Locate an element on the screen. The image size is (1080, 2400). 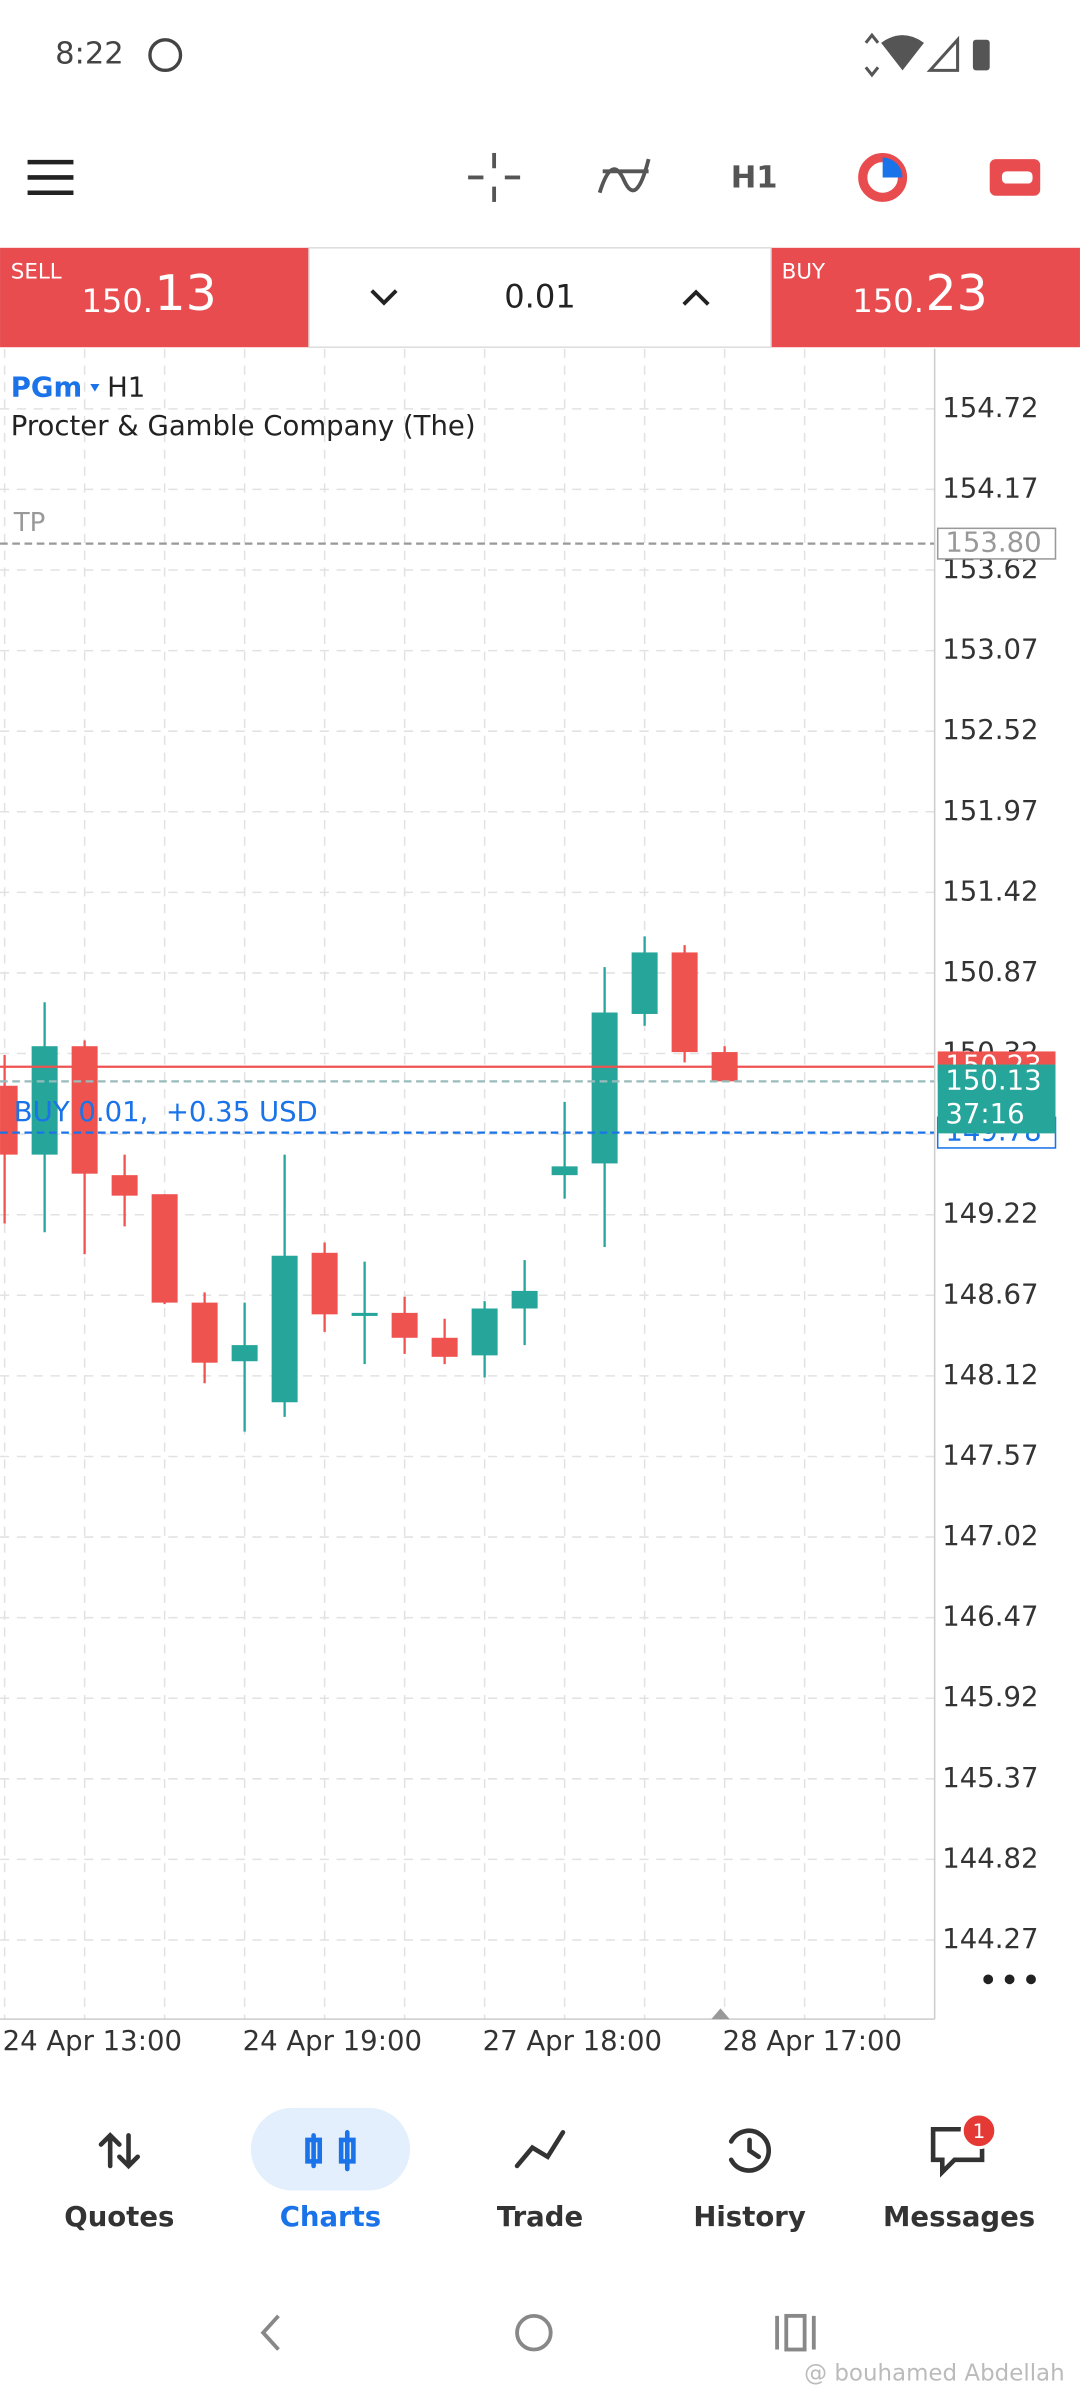
buy-price-main: 150. is located at coordinates (888, 301).